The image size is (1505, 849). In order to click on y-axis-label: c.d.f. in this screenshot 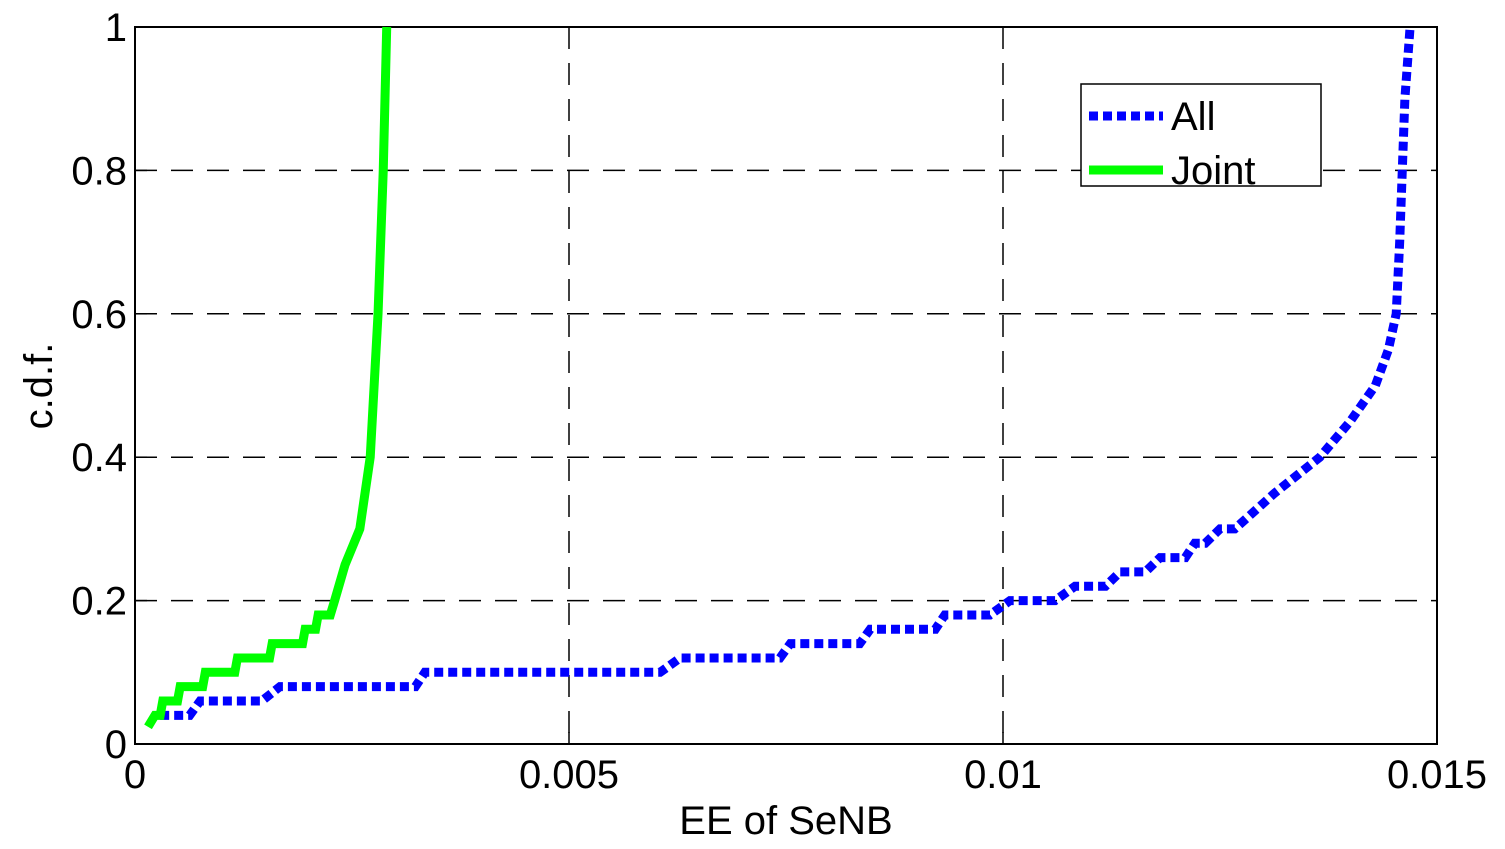, I will do `click(39, 386)`.